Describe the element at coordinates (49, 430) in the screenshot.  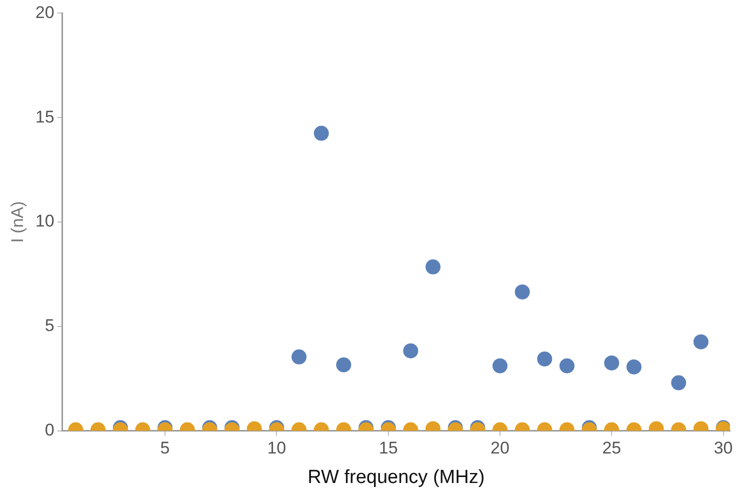
I see `y-tick-label: 0` at that location.